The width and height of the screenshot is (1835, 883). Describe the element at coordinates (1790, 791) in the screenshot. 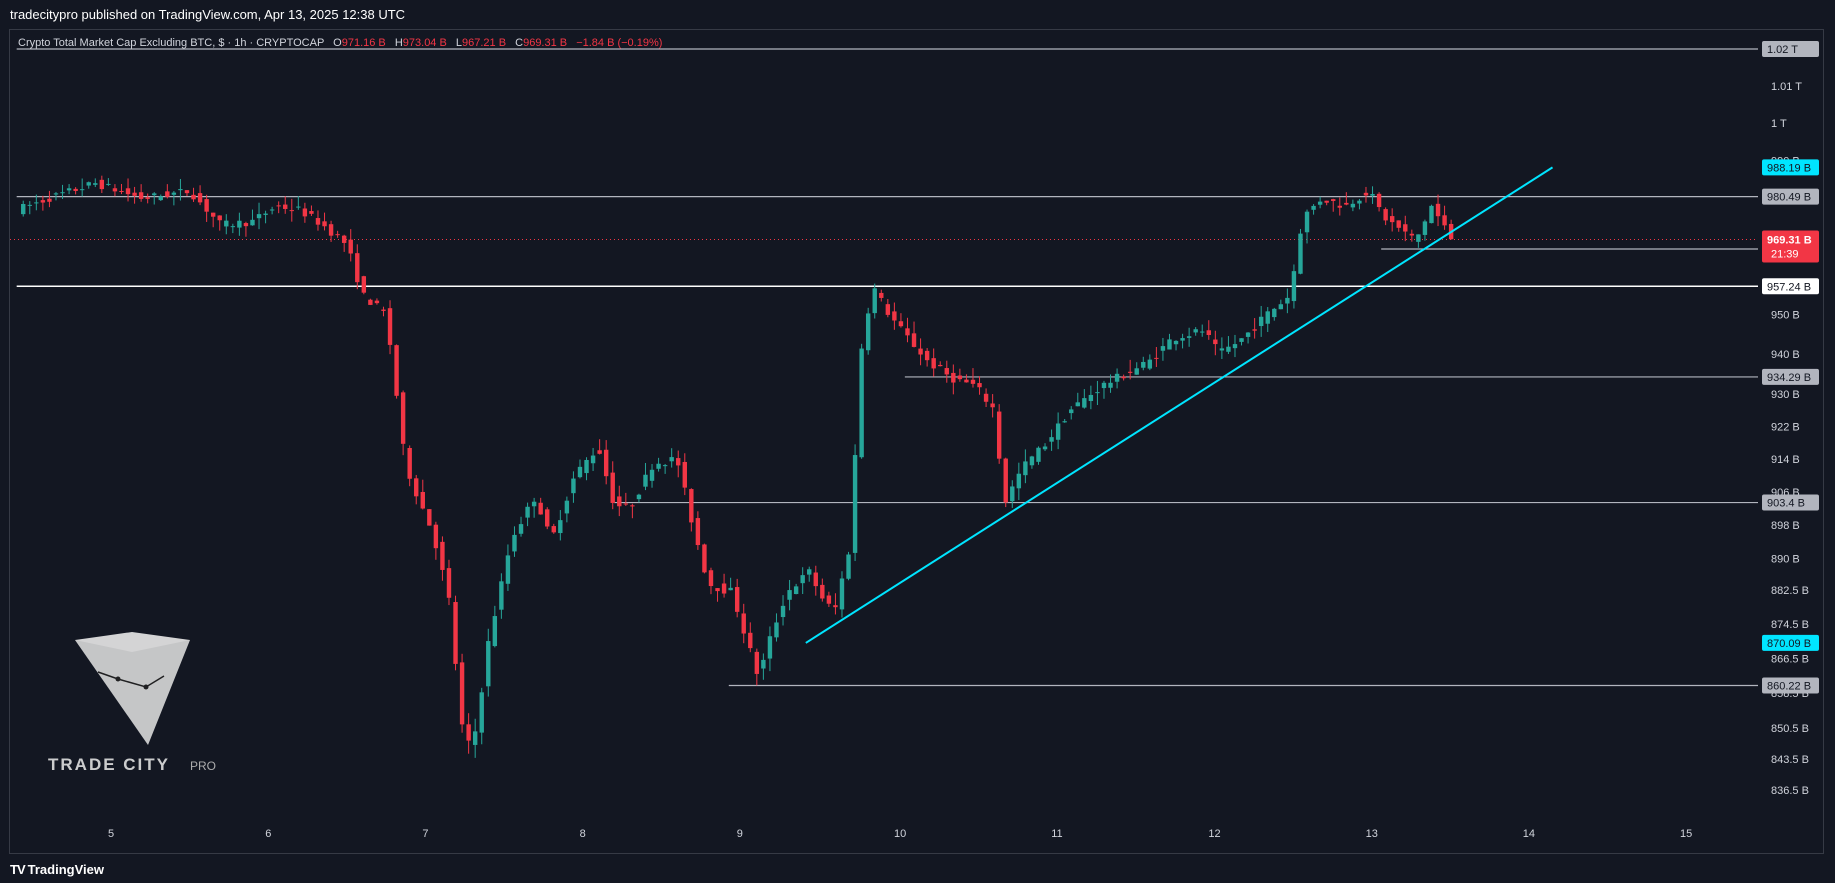

I see `y-tick-label: 836.5 B` at that location.